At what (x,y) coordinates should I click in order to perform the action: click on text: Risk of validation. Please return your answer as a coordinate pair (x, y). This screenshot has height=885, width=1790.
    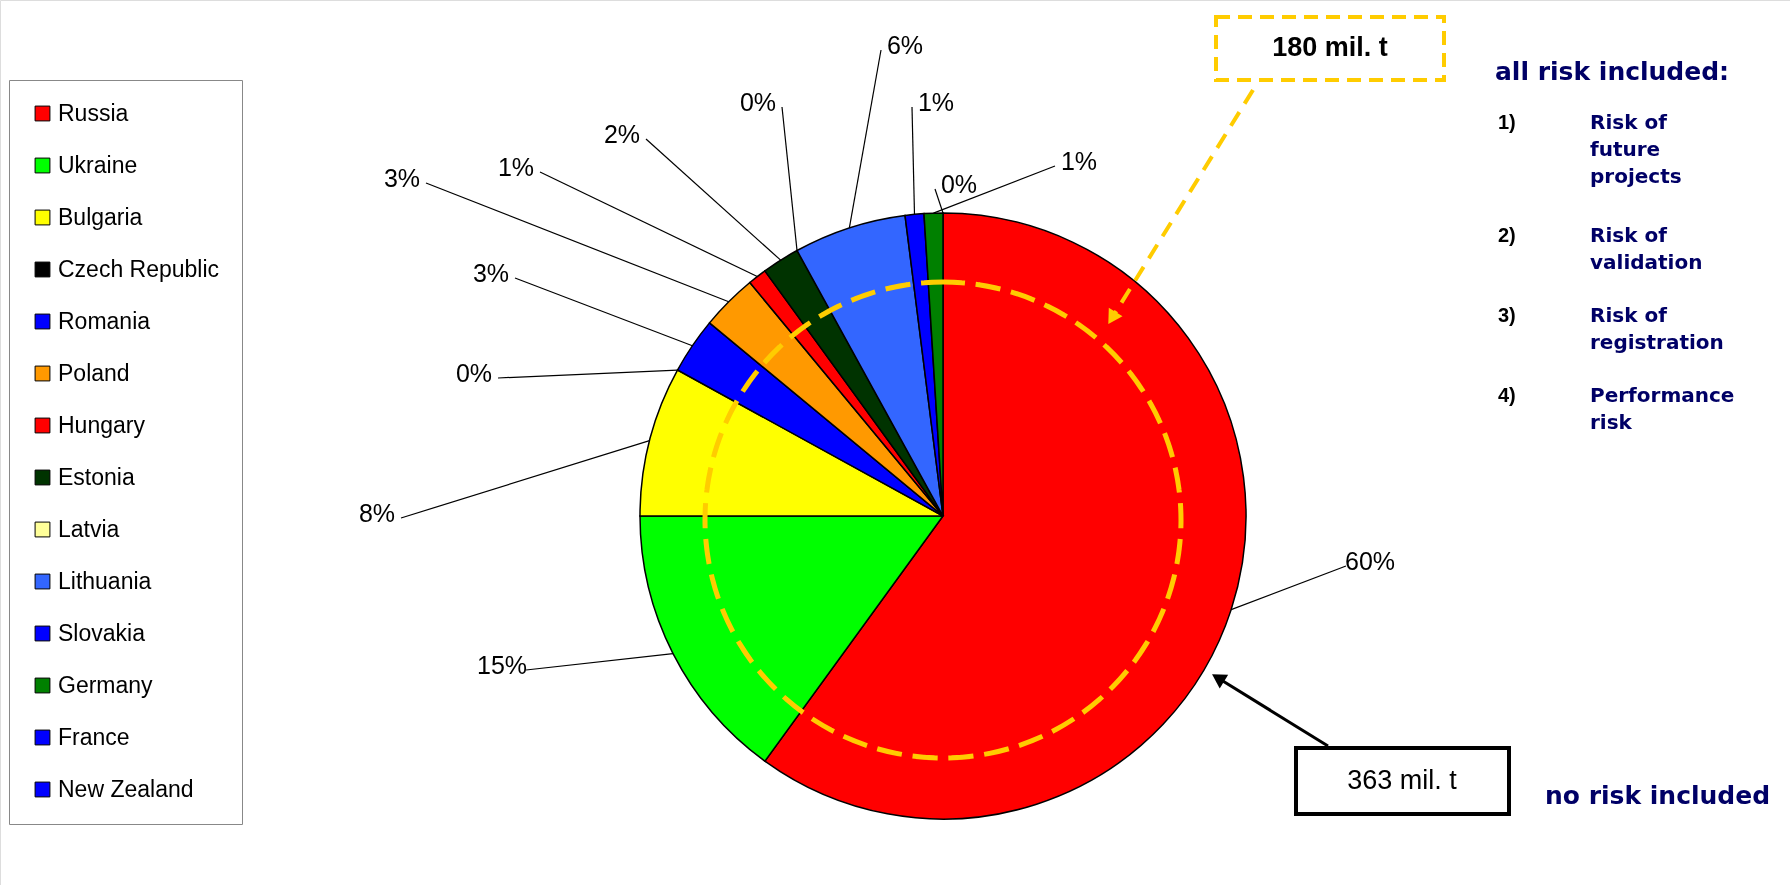
    Looking at the image, I should click on (1646, 248).